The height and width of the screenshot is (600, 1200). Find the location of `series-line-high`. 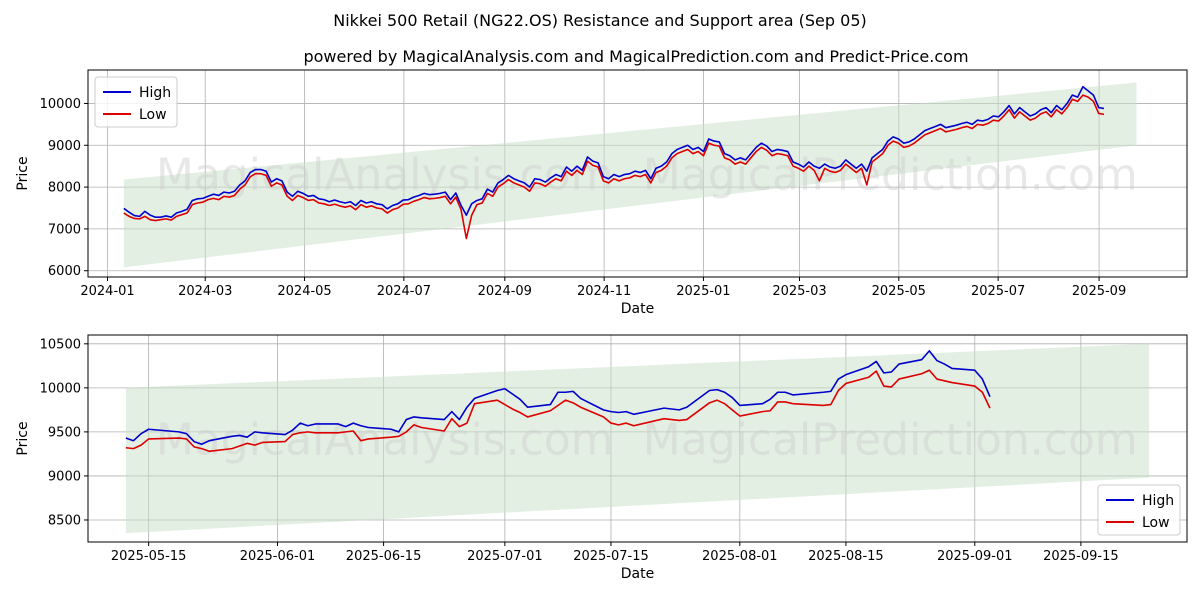

series-line-high is located at coordinates (558, 398).